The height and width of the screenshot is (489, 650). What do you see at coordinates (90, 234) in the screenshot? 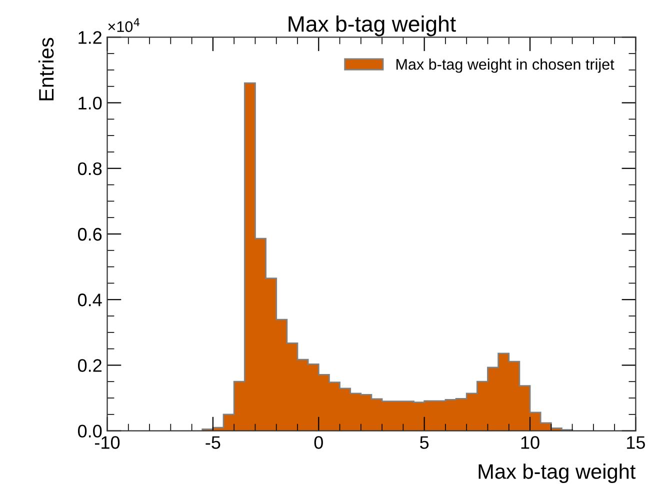
I see `y-tick-label: 0.6` at bounding box center [90, 234].